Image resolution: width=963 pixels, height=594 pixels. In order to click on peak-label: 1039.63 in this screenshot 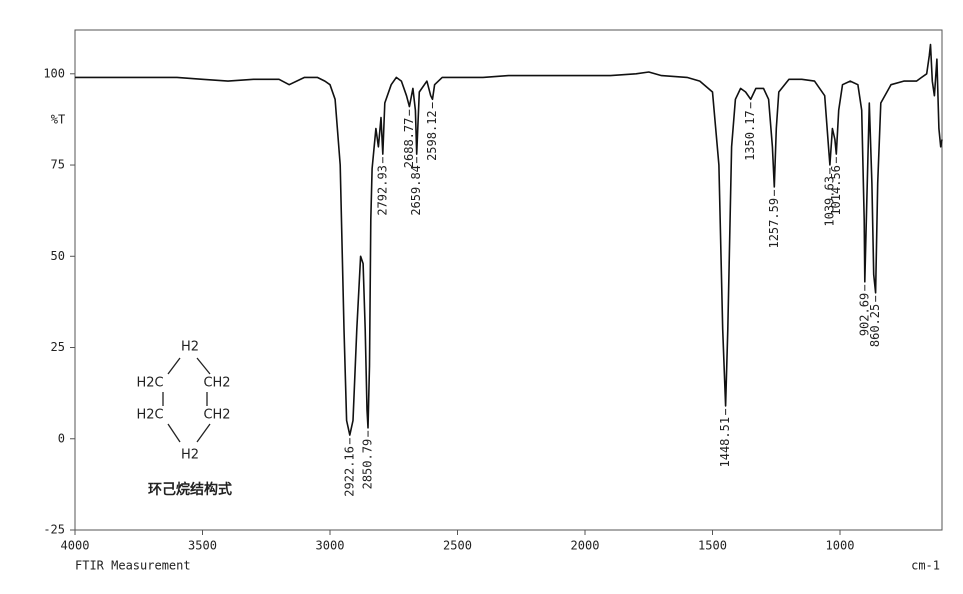, I will do `click(829, 201)`.